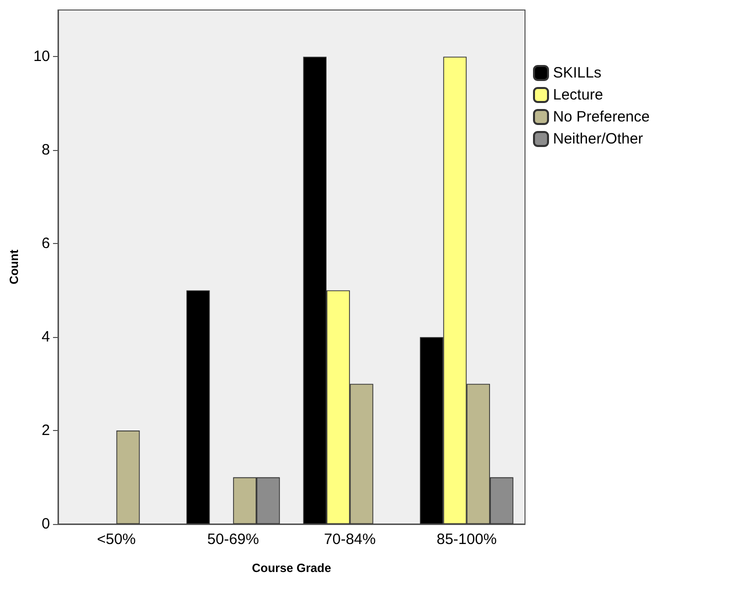  Describe the element at coordinates (46, 150) in the screenshot. I see `y-tick-label: 8` at that location.